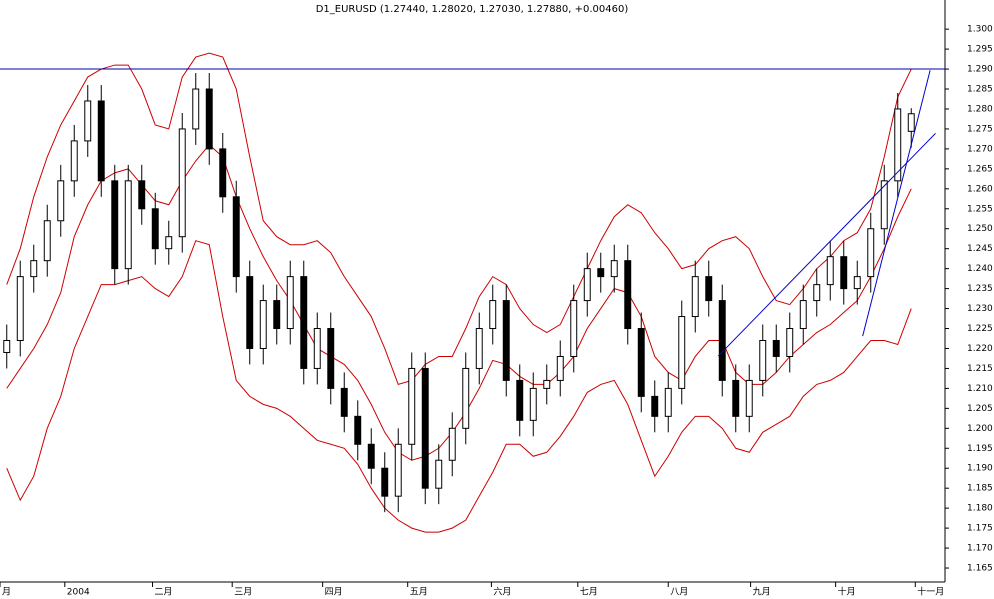 Image resolution: width=994 pixels, height=599 pixels. Describe the element at coordinates (980, 70) in the screenshot. I see `y-tick-label: 1.290` at that location.